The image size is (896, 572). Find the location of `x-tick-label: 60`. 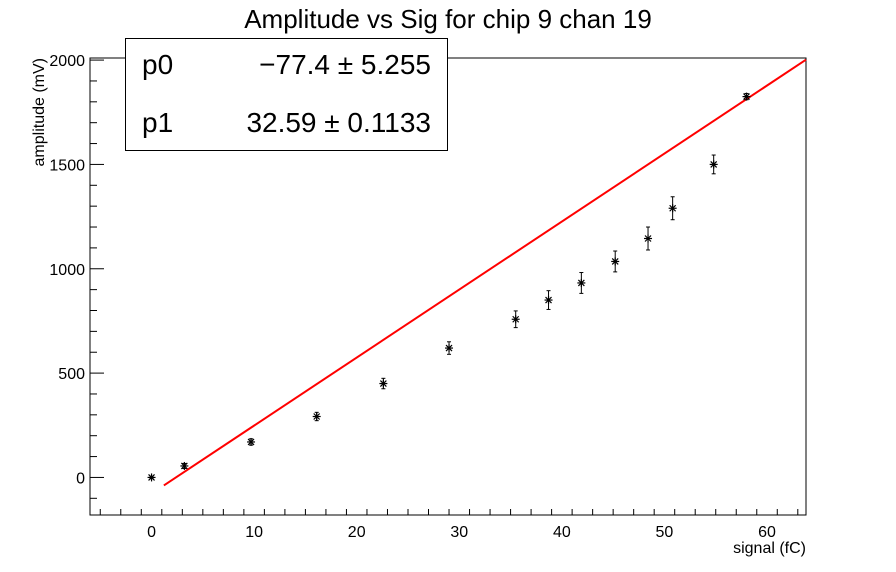

x-tick-label: 60 is located at coordinates (767, 532).